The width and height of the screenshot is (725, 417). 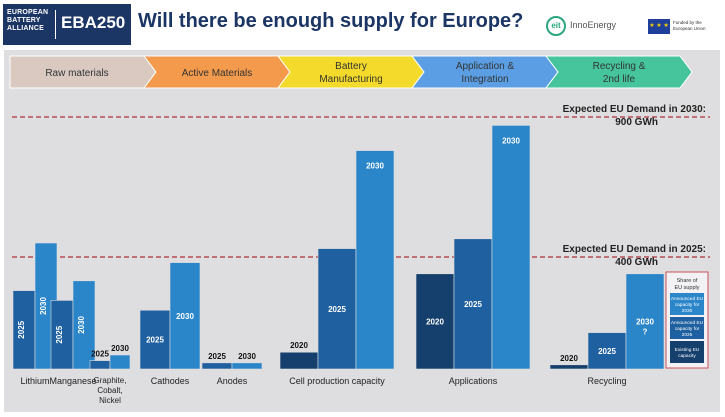 What do you see at coordinates (34, 381) in the screenshot?
I see `category-label: Lithium` at bounding box center [34, 381].